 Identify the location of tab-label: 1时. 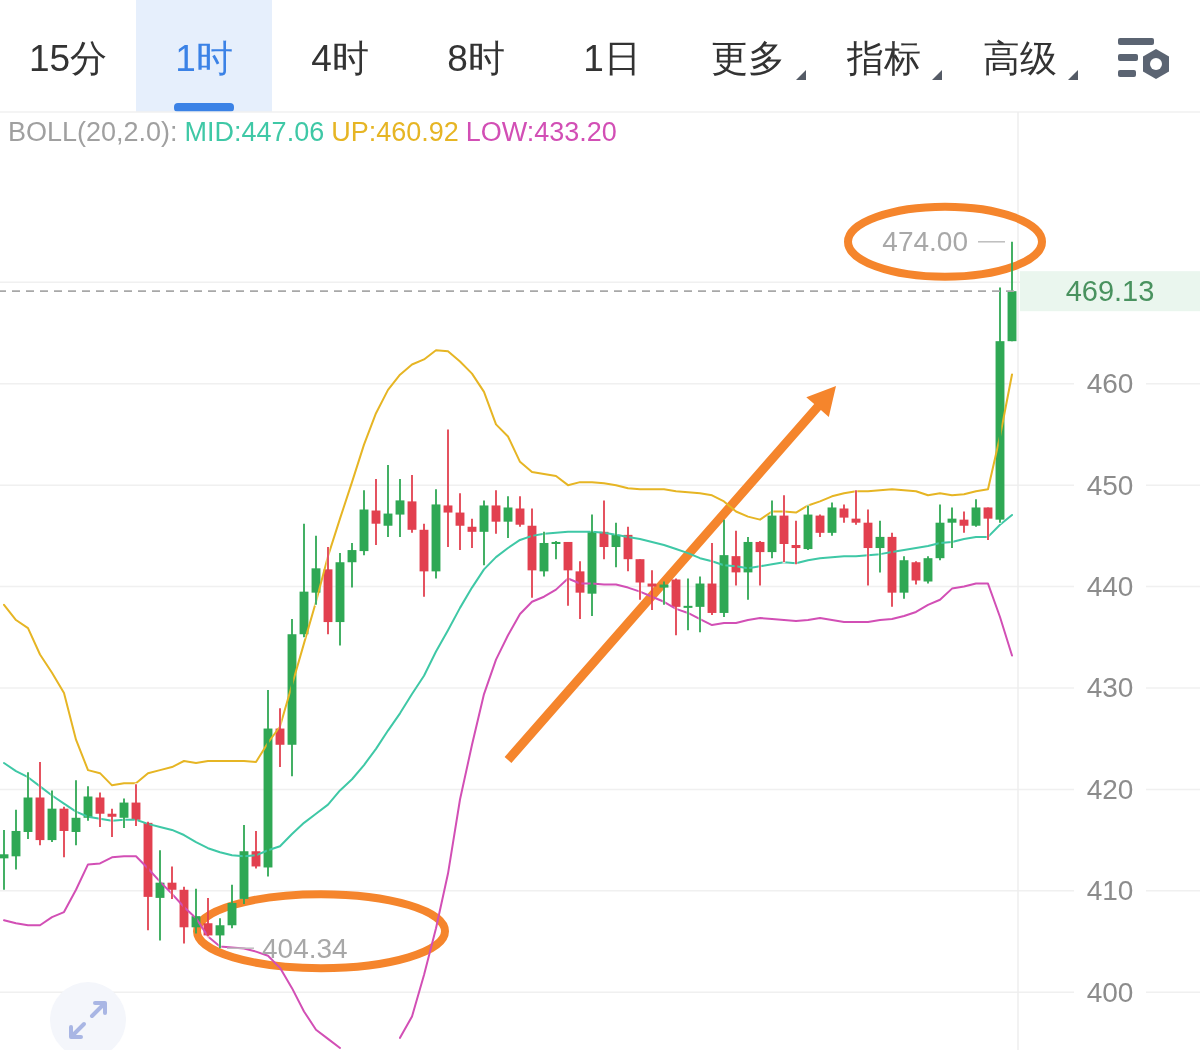
(204, 58).